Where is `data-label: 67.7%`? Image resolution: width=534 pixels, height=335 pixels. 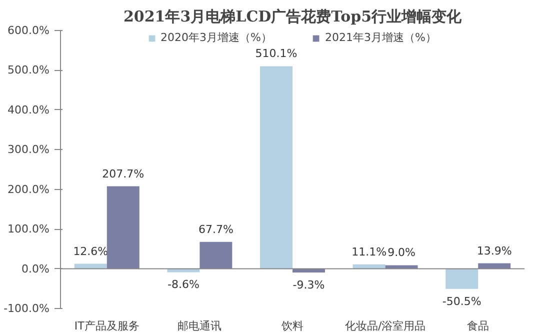 data-label: 67.7% is located at coordinates (216, 229).